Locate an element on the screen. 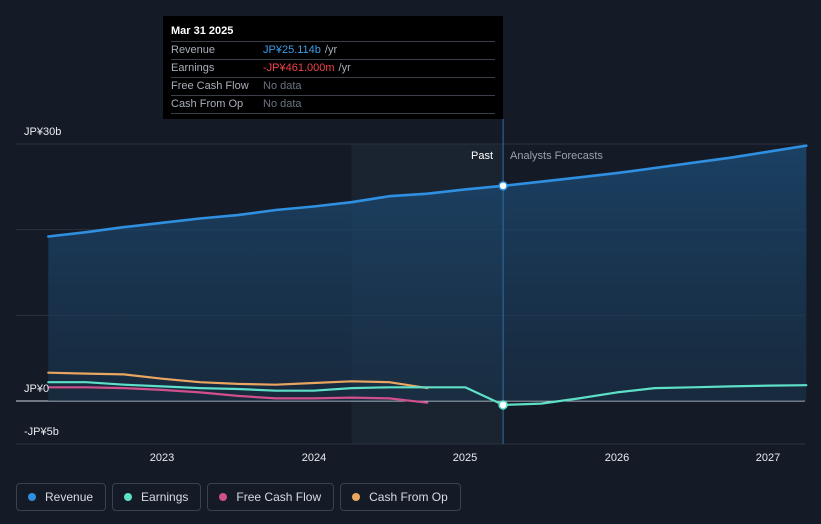  marker-revenue is located at coordinates (503, 186).